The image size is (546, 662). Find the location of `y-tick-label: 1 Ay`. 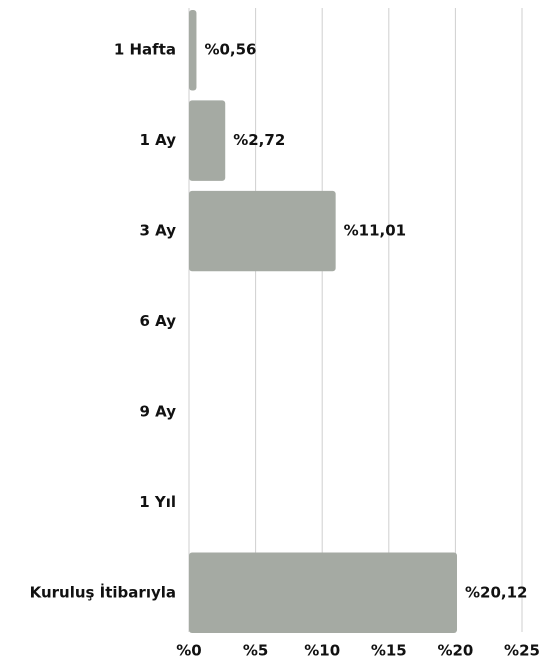

y-tick-label: 1 Ay is located at coordinates (157, 140).